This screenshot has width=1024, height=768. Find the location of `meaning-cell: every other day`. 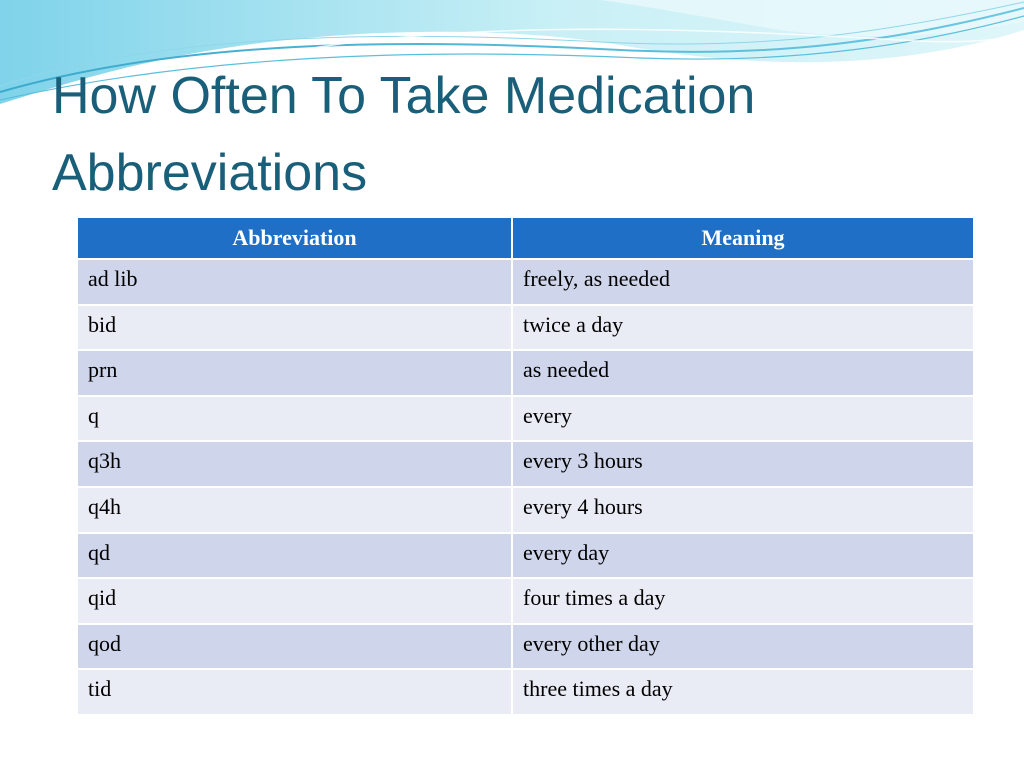

meaning-cell: every other day is located at coordinates (743, 646).